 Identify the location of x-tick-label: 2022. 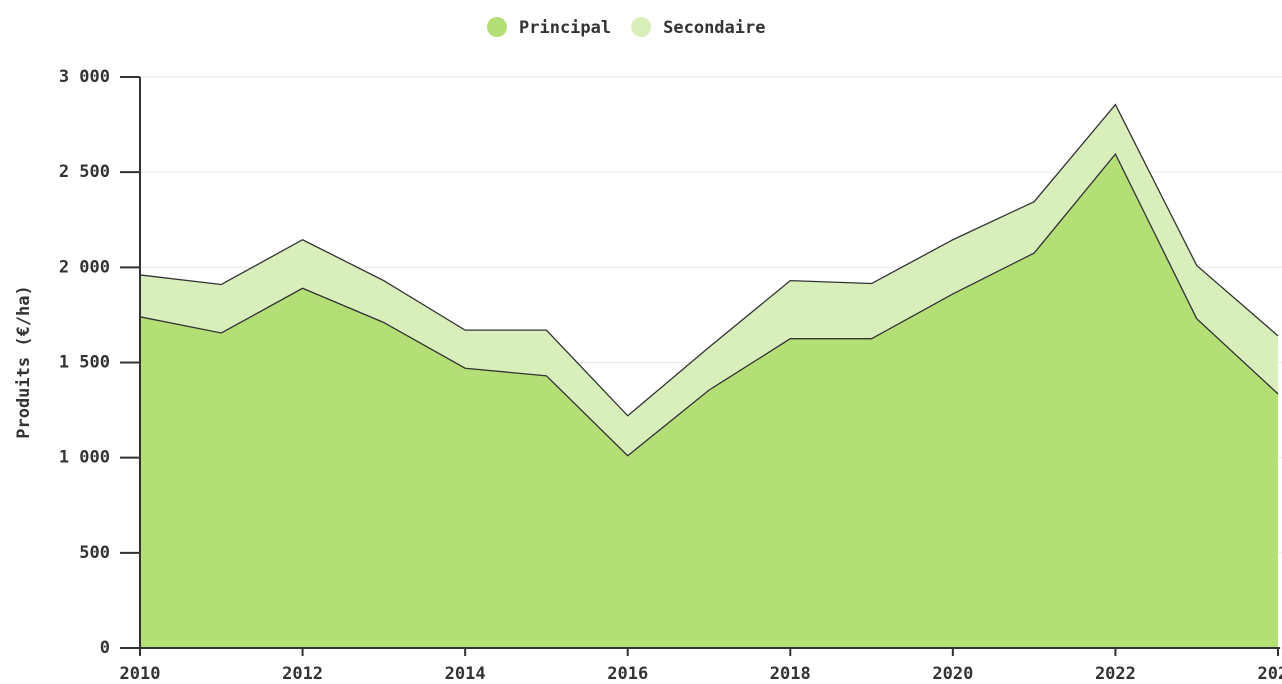
(1115, 674).